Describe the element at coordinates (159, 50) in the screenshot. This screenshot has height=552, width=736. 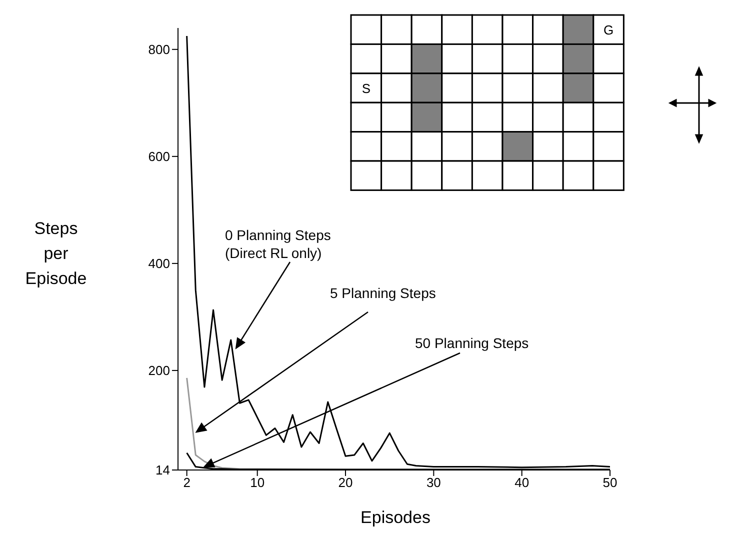
I see `y-tick-label: 800` at that location.